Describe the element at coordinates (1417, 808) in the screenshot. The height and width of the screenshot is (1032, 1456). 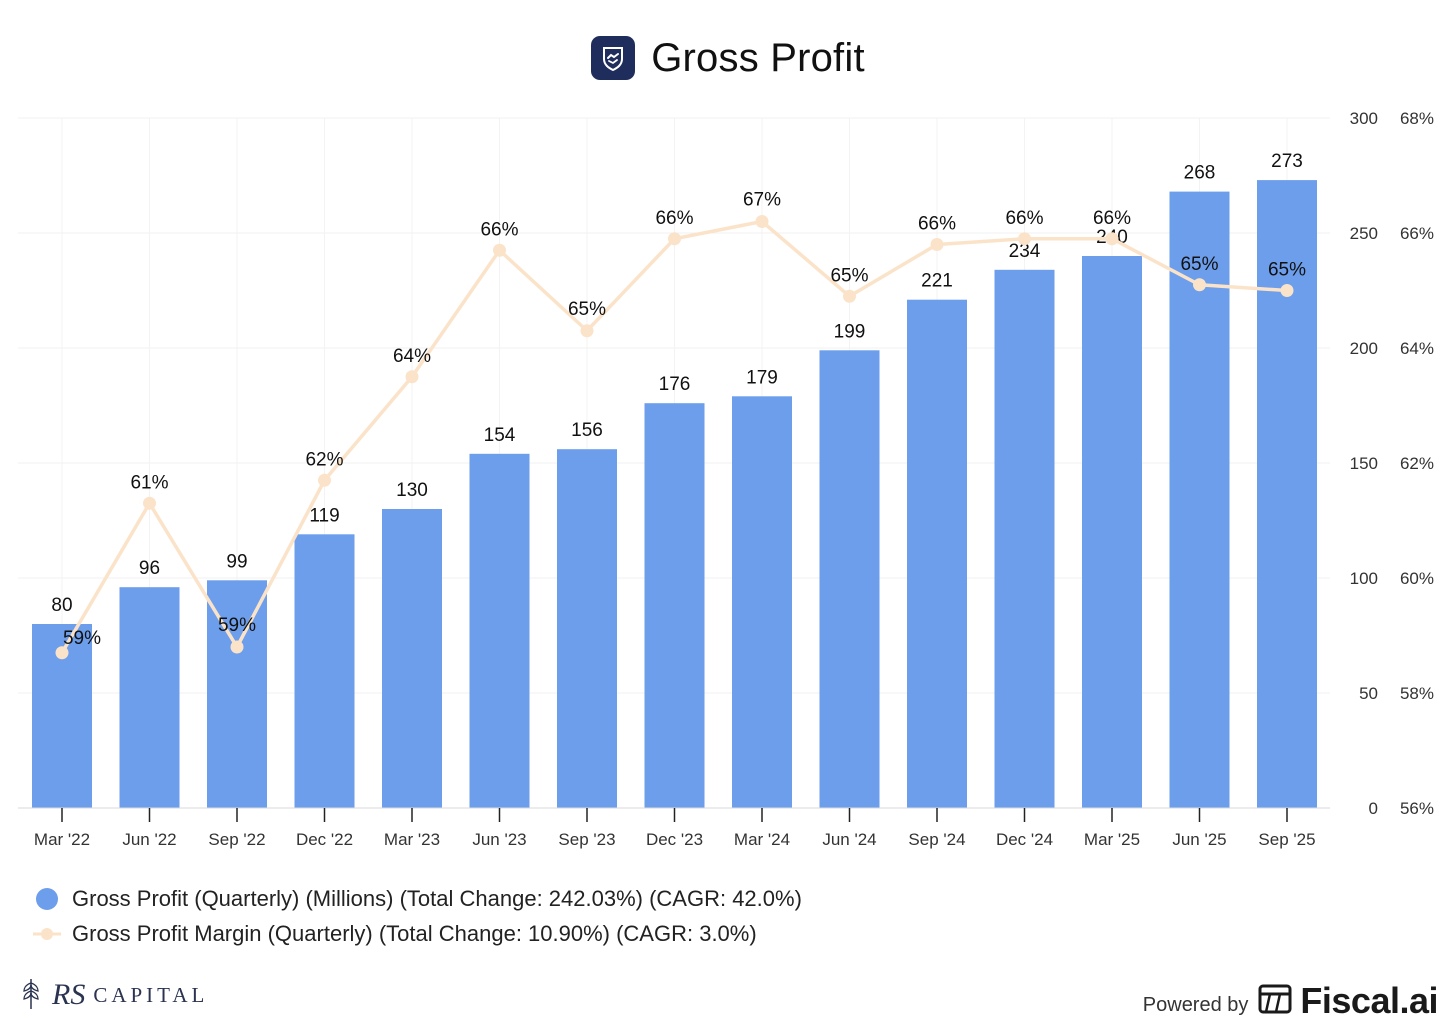
I see `y-right-tick-label: 56%` at that location.